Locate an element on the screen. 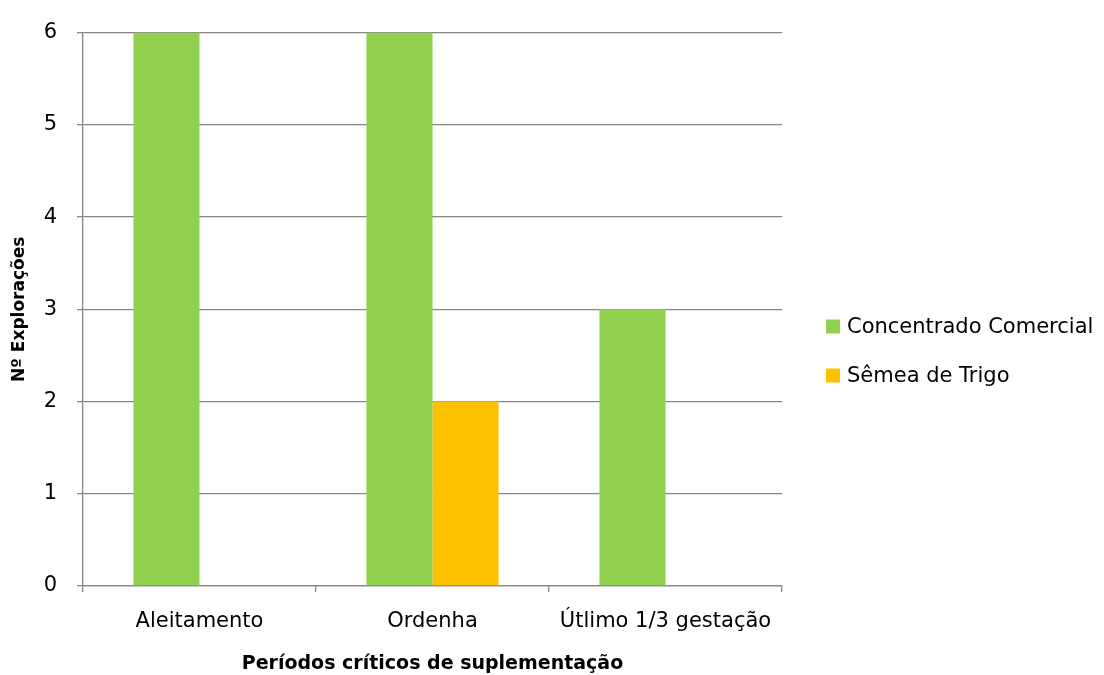 The height and width of the screenshot is (675, 1104). y-tick-label: 1 is located at coordinates (50, 492).